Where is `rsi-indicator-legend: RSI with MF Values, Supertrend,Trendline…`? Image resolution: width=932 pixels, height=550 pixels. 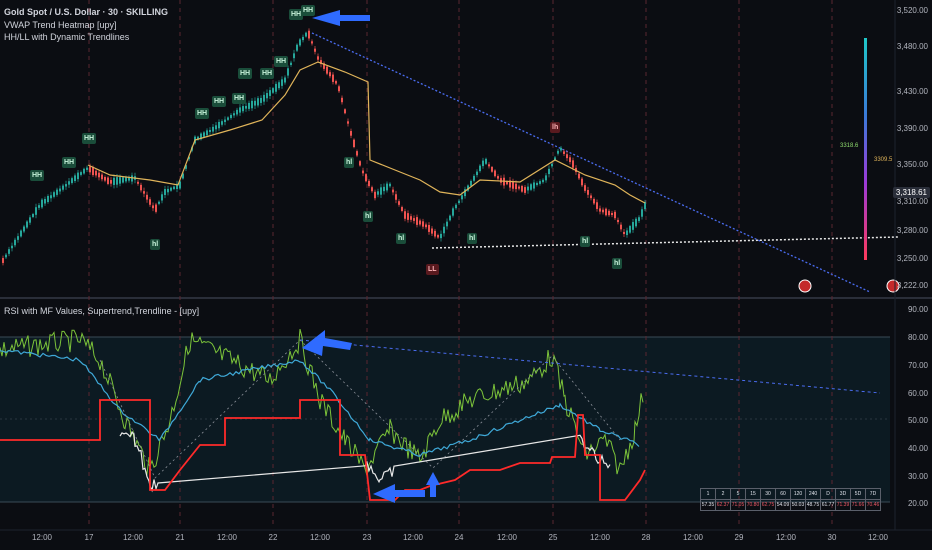
rsi-indicator-legend: RSI with MF Values, Supertrend,Trendline… is located at coordinates (102, 311).